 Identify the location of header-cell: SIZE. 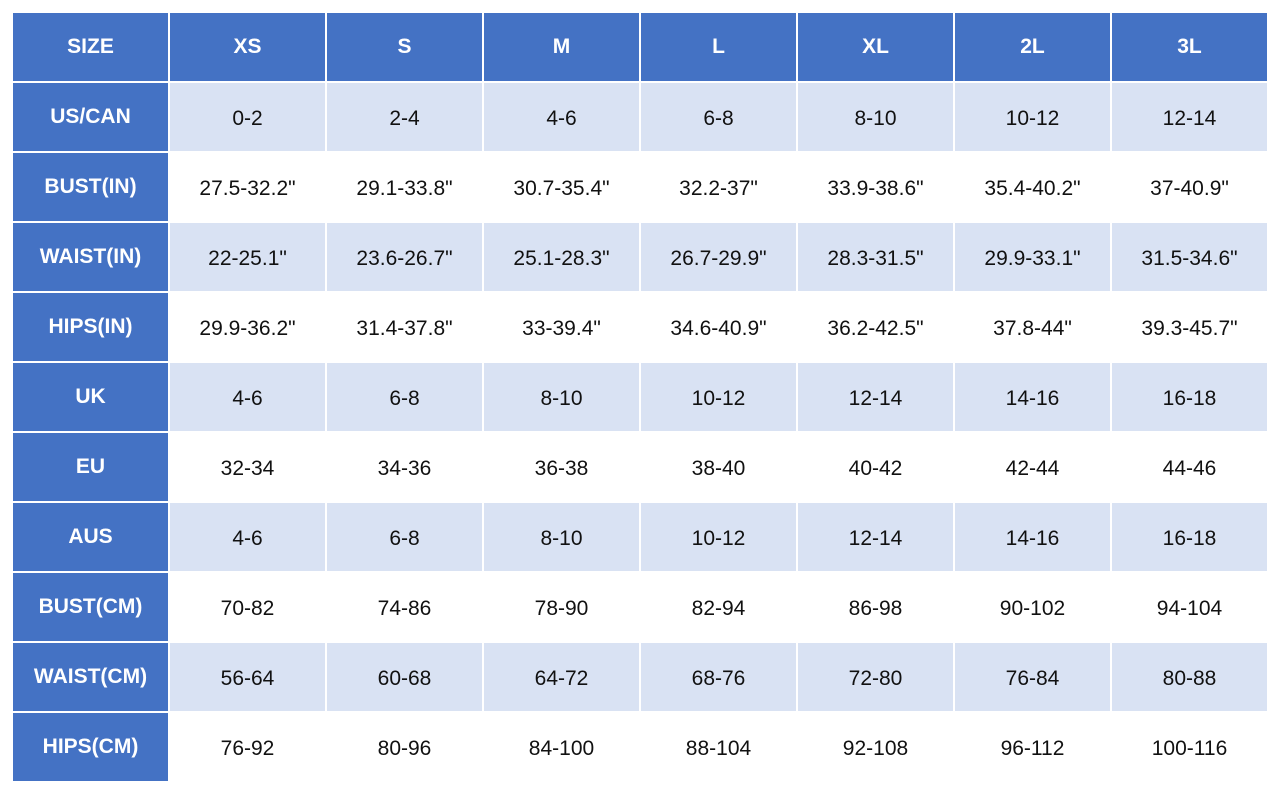
(90, 47).